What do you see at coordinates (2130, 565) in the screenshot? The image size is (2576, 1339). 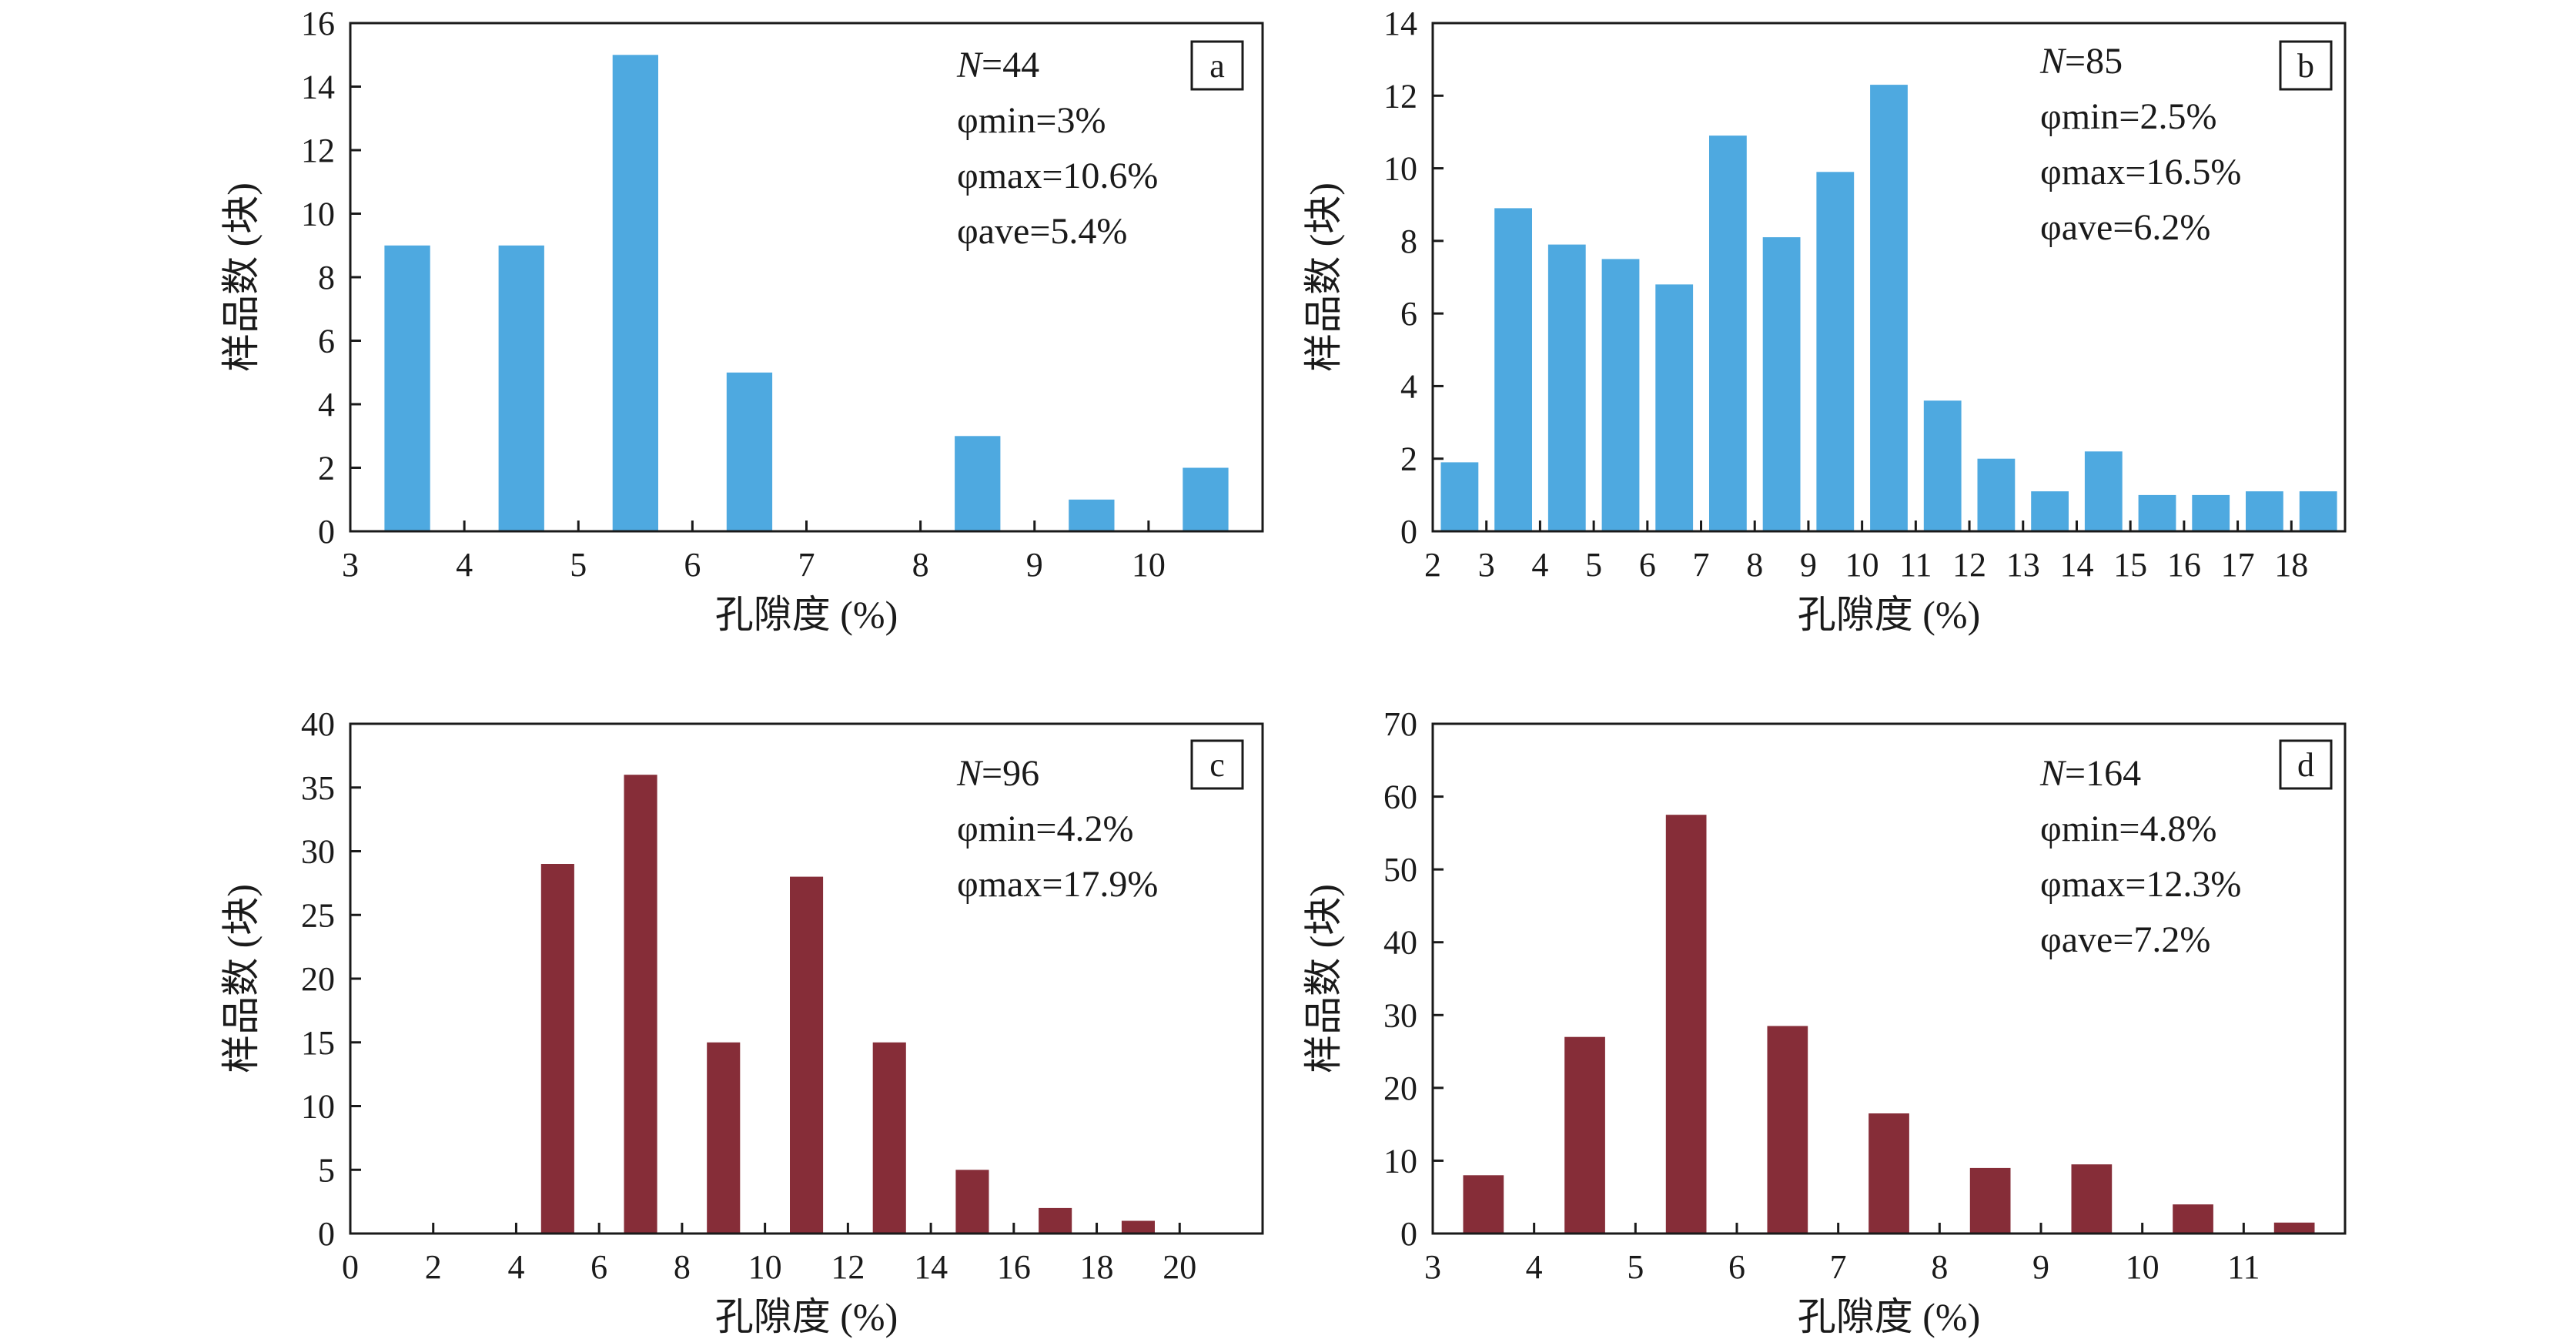 I see `x-tick-label: 15` at bounding box center [2130, 565].